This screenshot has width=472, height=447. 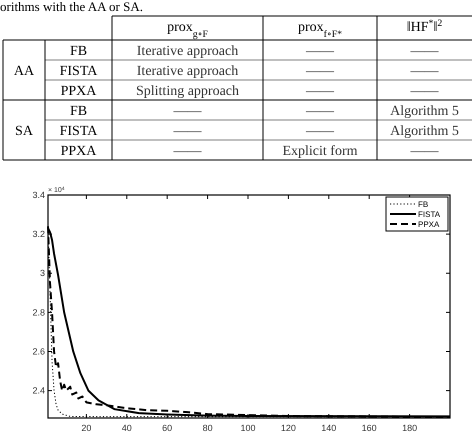 What do you see at coordinates (429, 224) in the screenshot?
I see `legend-label: PPXA` at bounding box center [429, 224].